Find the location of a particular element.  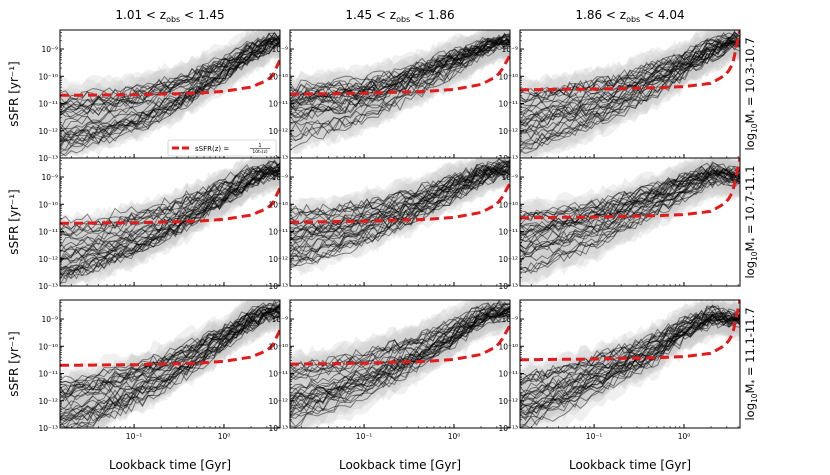

panel-frame is located at coordinates (170, 222).